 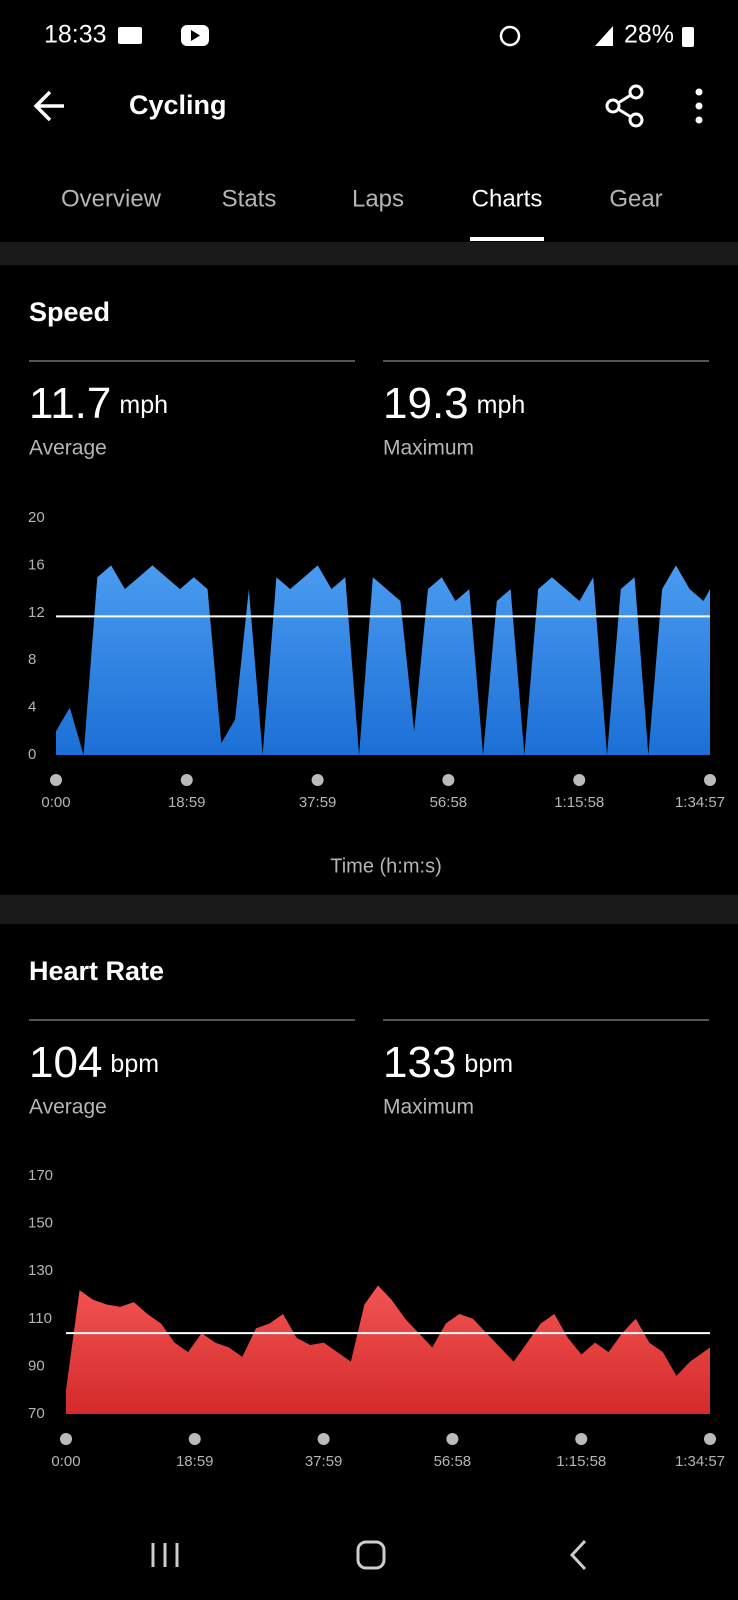 What do you see at coordinates (426, 403) in the screenshot?
I see `stat-number: 19.3` at bounding box center [426, 403].